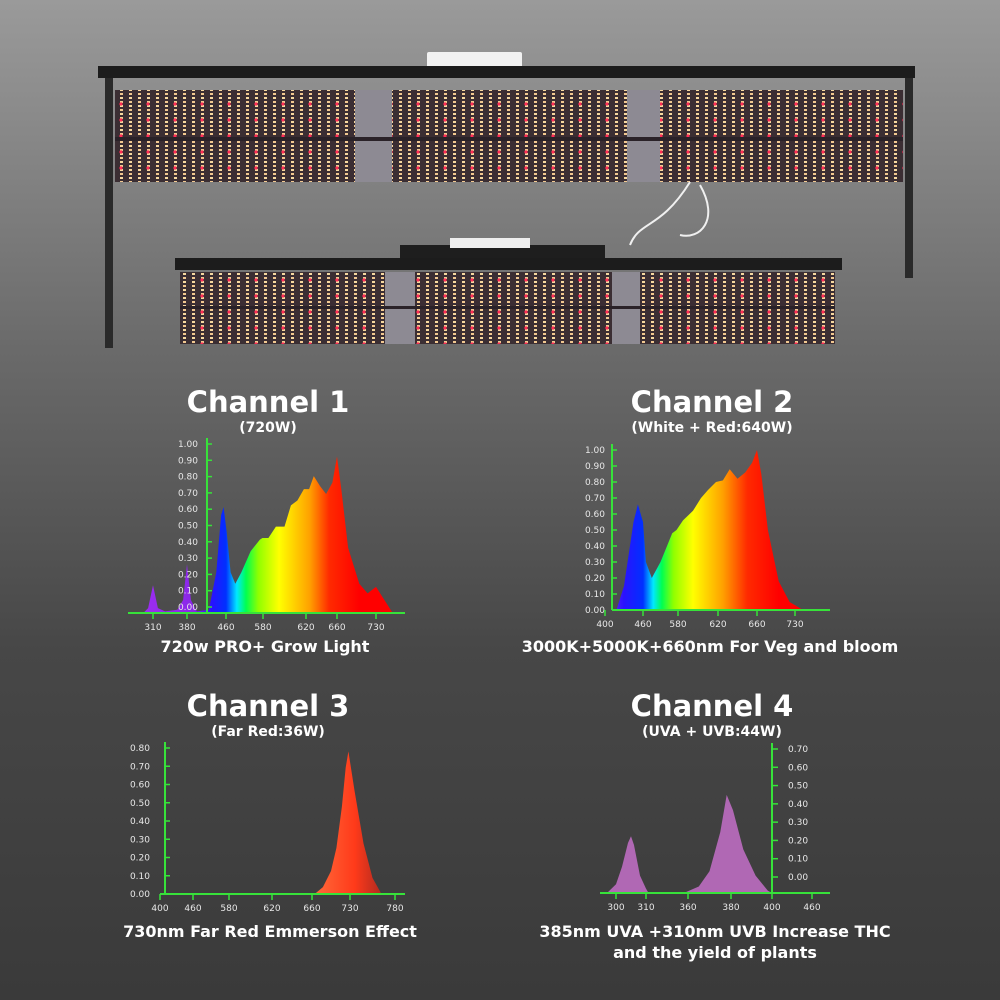 This screenshot has width=1000, height=1000. I want to click on chart2-subtitle: (White + Red:640W), so click(711, 428).